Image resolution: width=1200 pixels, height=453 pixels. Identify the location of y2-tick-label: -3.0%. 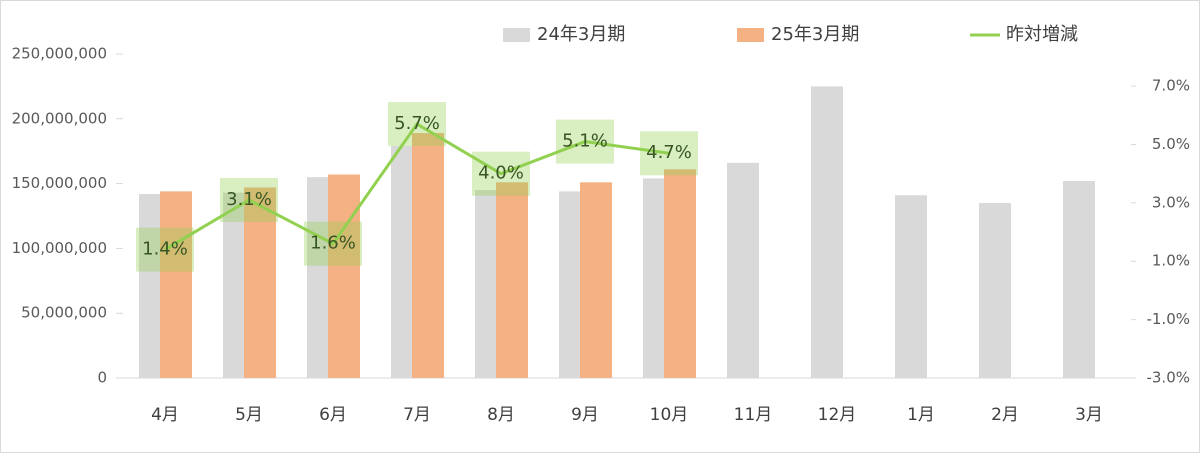
(1168, 378).